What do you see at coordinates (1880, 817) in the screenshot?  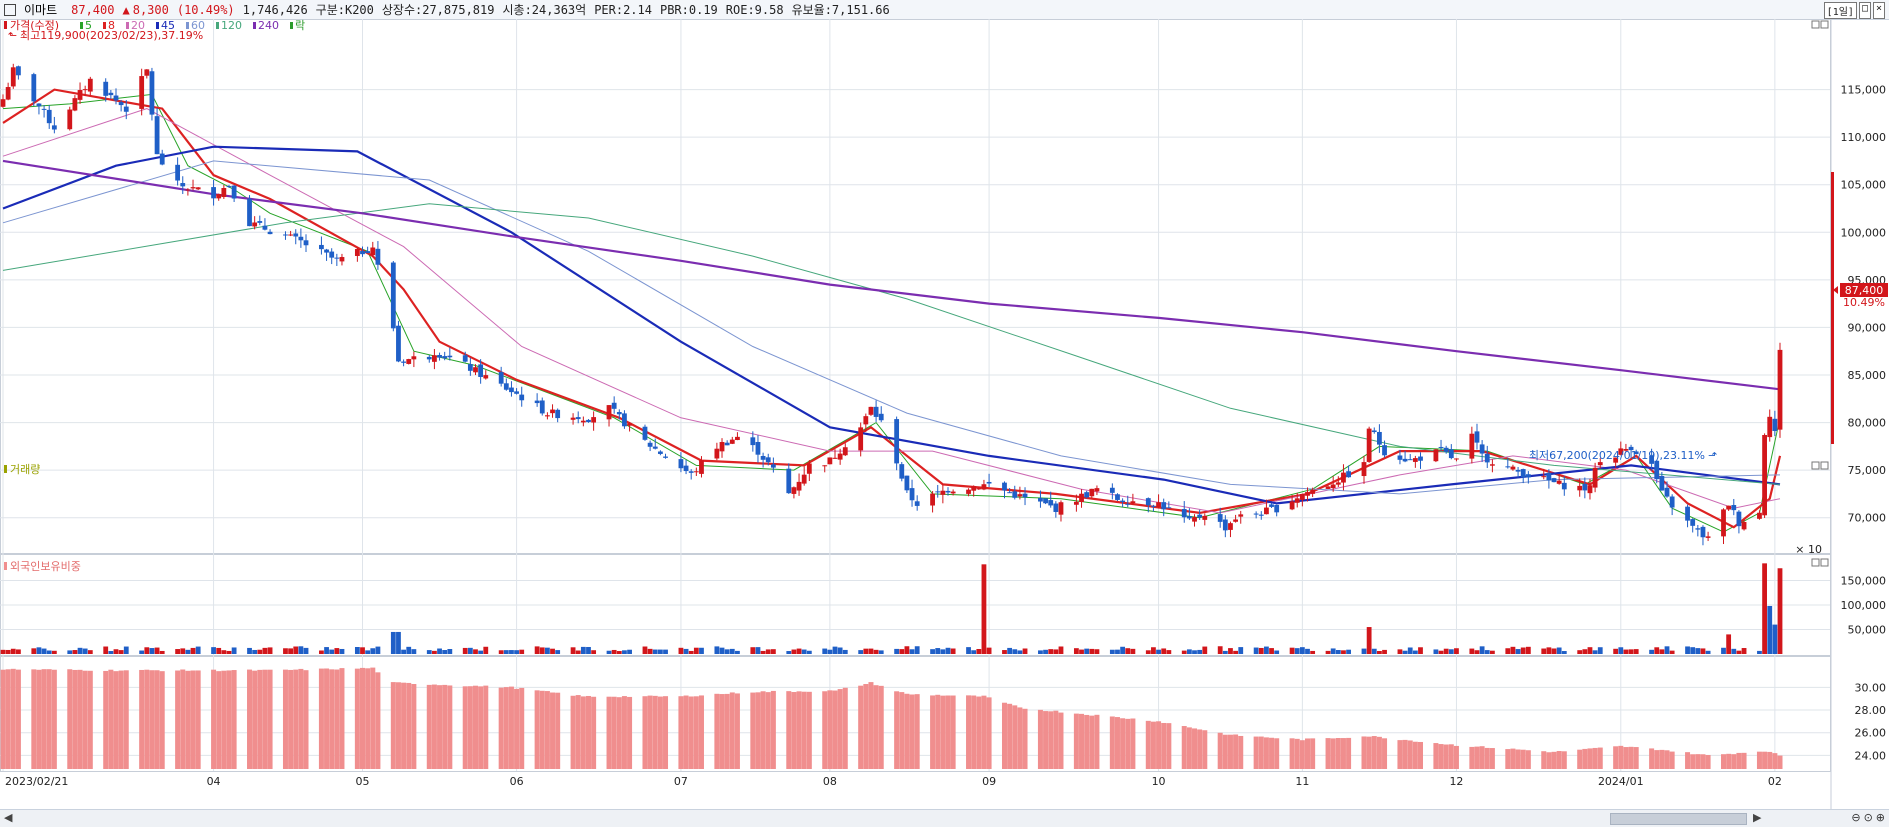 I see `zoom-in-icon: ⊕` at bounding box center [1880, 817].